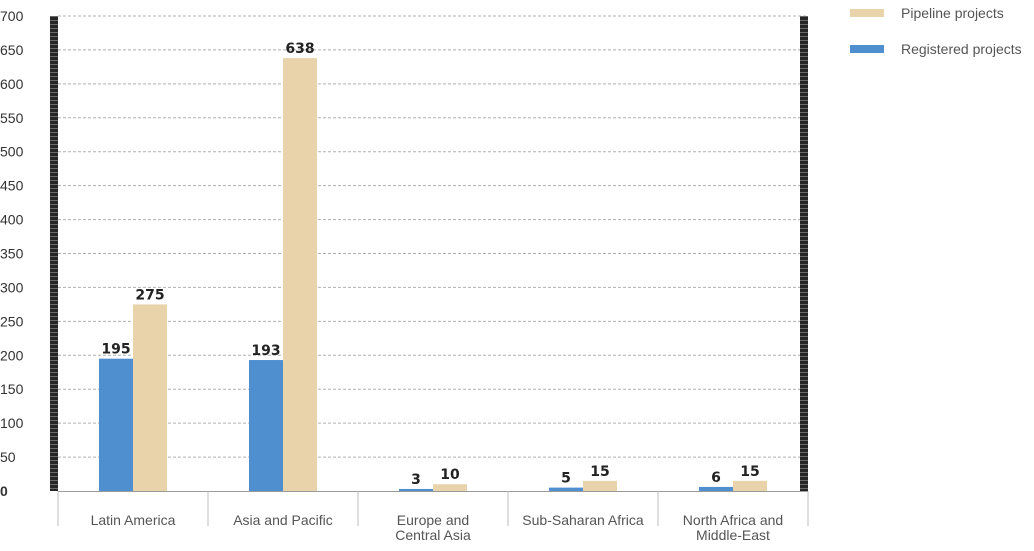 The width and height of the screenshot is (1034, 551). What do you see at coordinates (804, 253) in the screenshot?
I see `right-axis-band` at bounding box center [804, 253].